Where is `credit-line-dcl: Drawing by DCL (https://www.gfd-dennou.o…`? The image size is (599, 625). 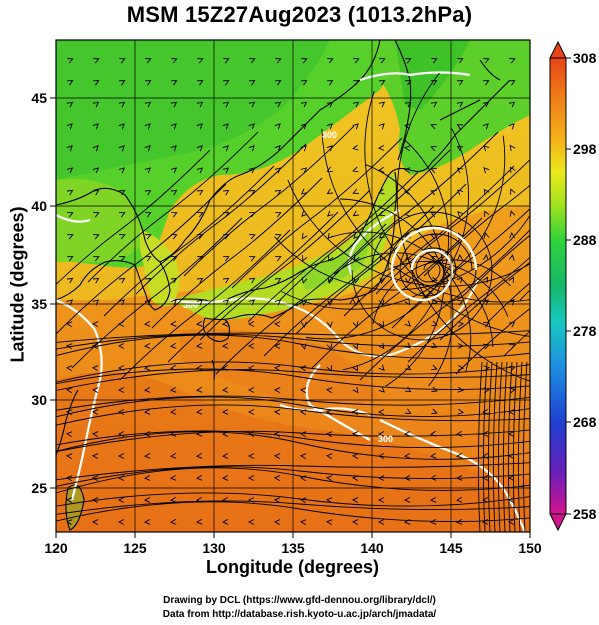 credit-line-dcl: Drawing by DCL (https://www.gfd-dennou.o… is located at coordinates (299, 600).